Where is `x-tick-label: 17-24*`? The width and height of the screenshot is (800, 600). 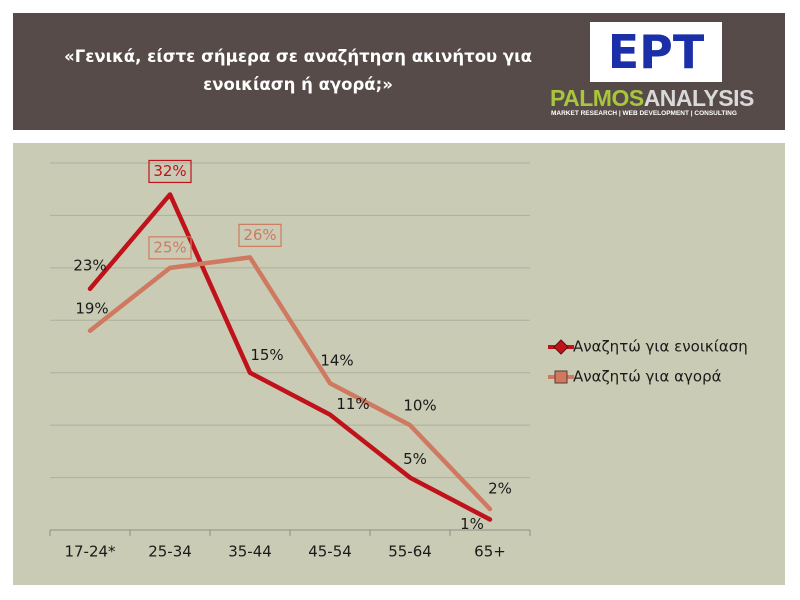 x-tick-label: 17-24* is located at coordinates (90, 552).